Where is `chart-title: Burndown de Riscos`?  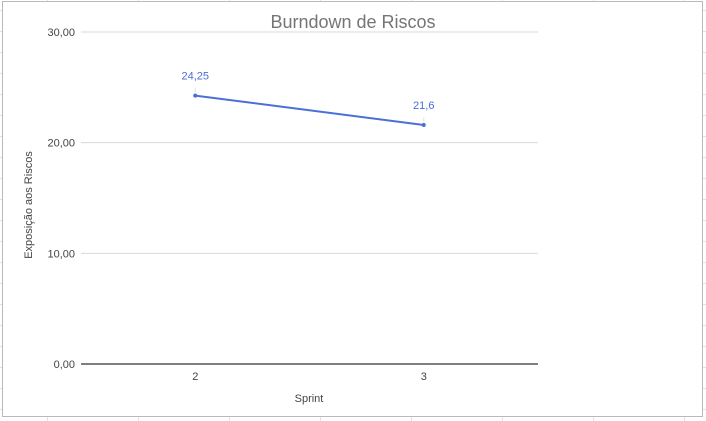
chart-title: Burndown de Riscos is located at coordinates (352, 22).